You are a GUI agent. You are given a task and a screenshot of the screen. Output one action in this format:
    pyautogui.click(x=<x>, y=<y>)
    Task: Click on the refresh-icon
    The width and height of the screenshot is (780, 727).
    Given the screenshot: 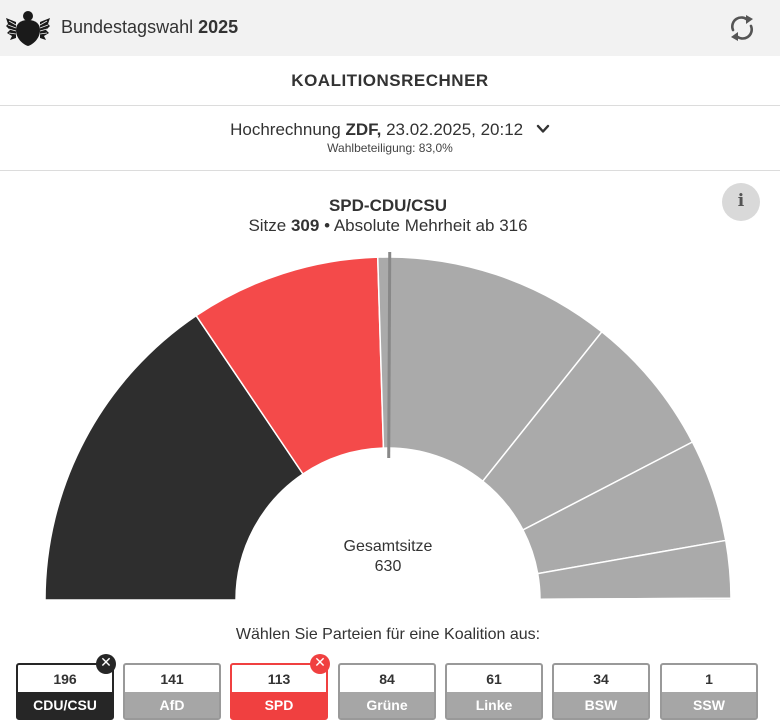 What is the action you would take?
    pyautogui.click(x=742, y=28)
    